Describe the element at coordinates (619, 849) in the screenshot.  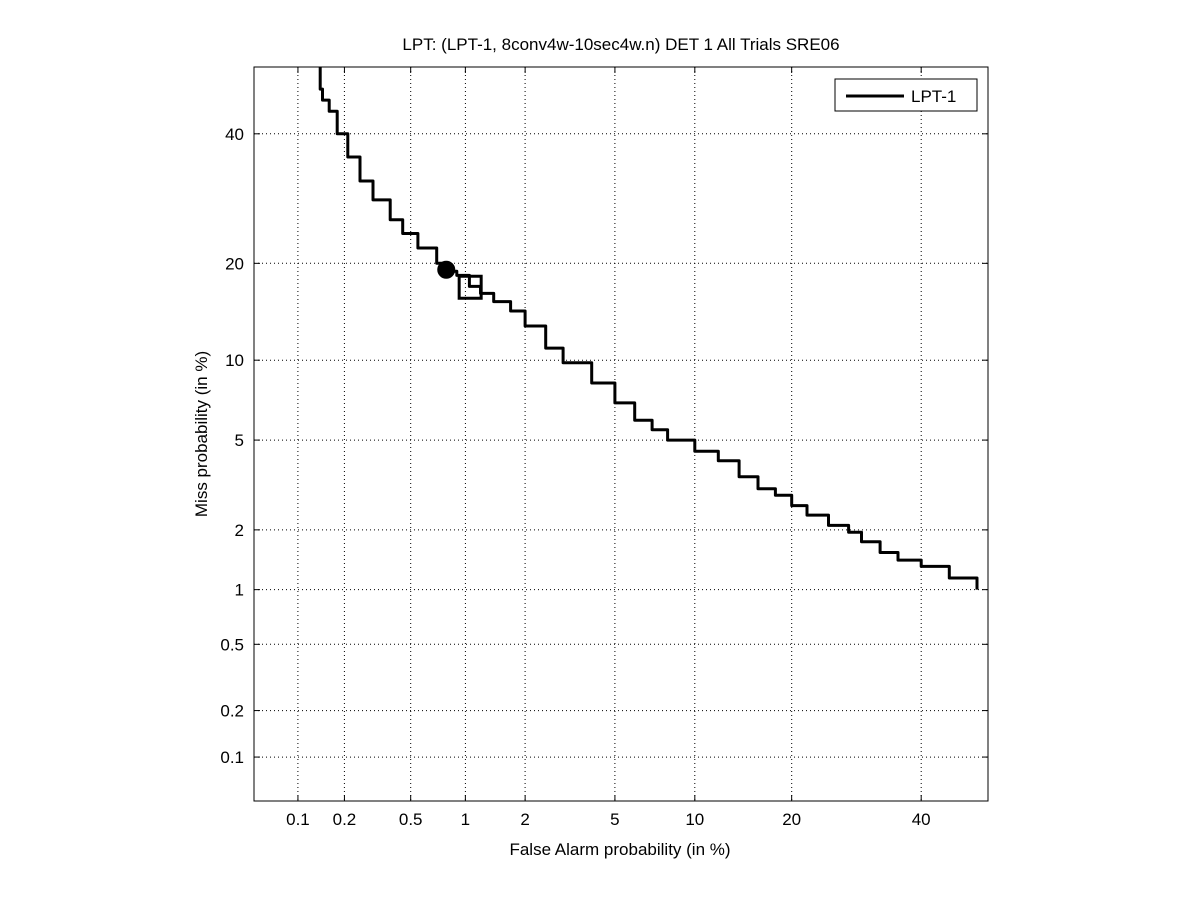
I see `x-axis-label: False Alarm probability (in %)` at that location.